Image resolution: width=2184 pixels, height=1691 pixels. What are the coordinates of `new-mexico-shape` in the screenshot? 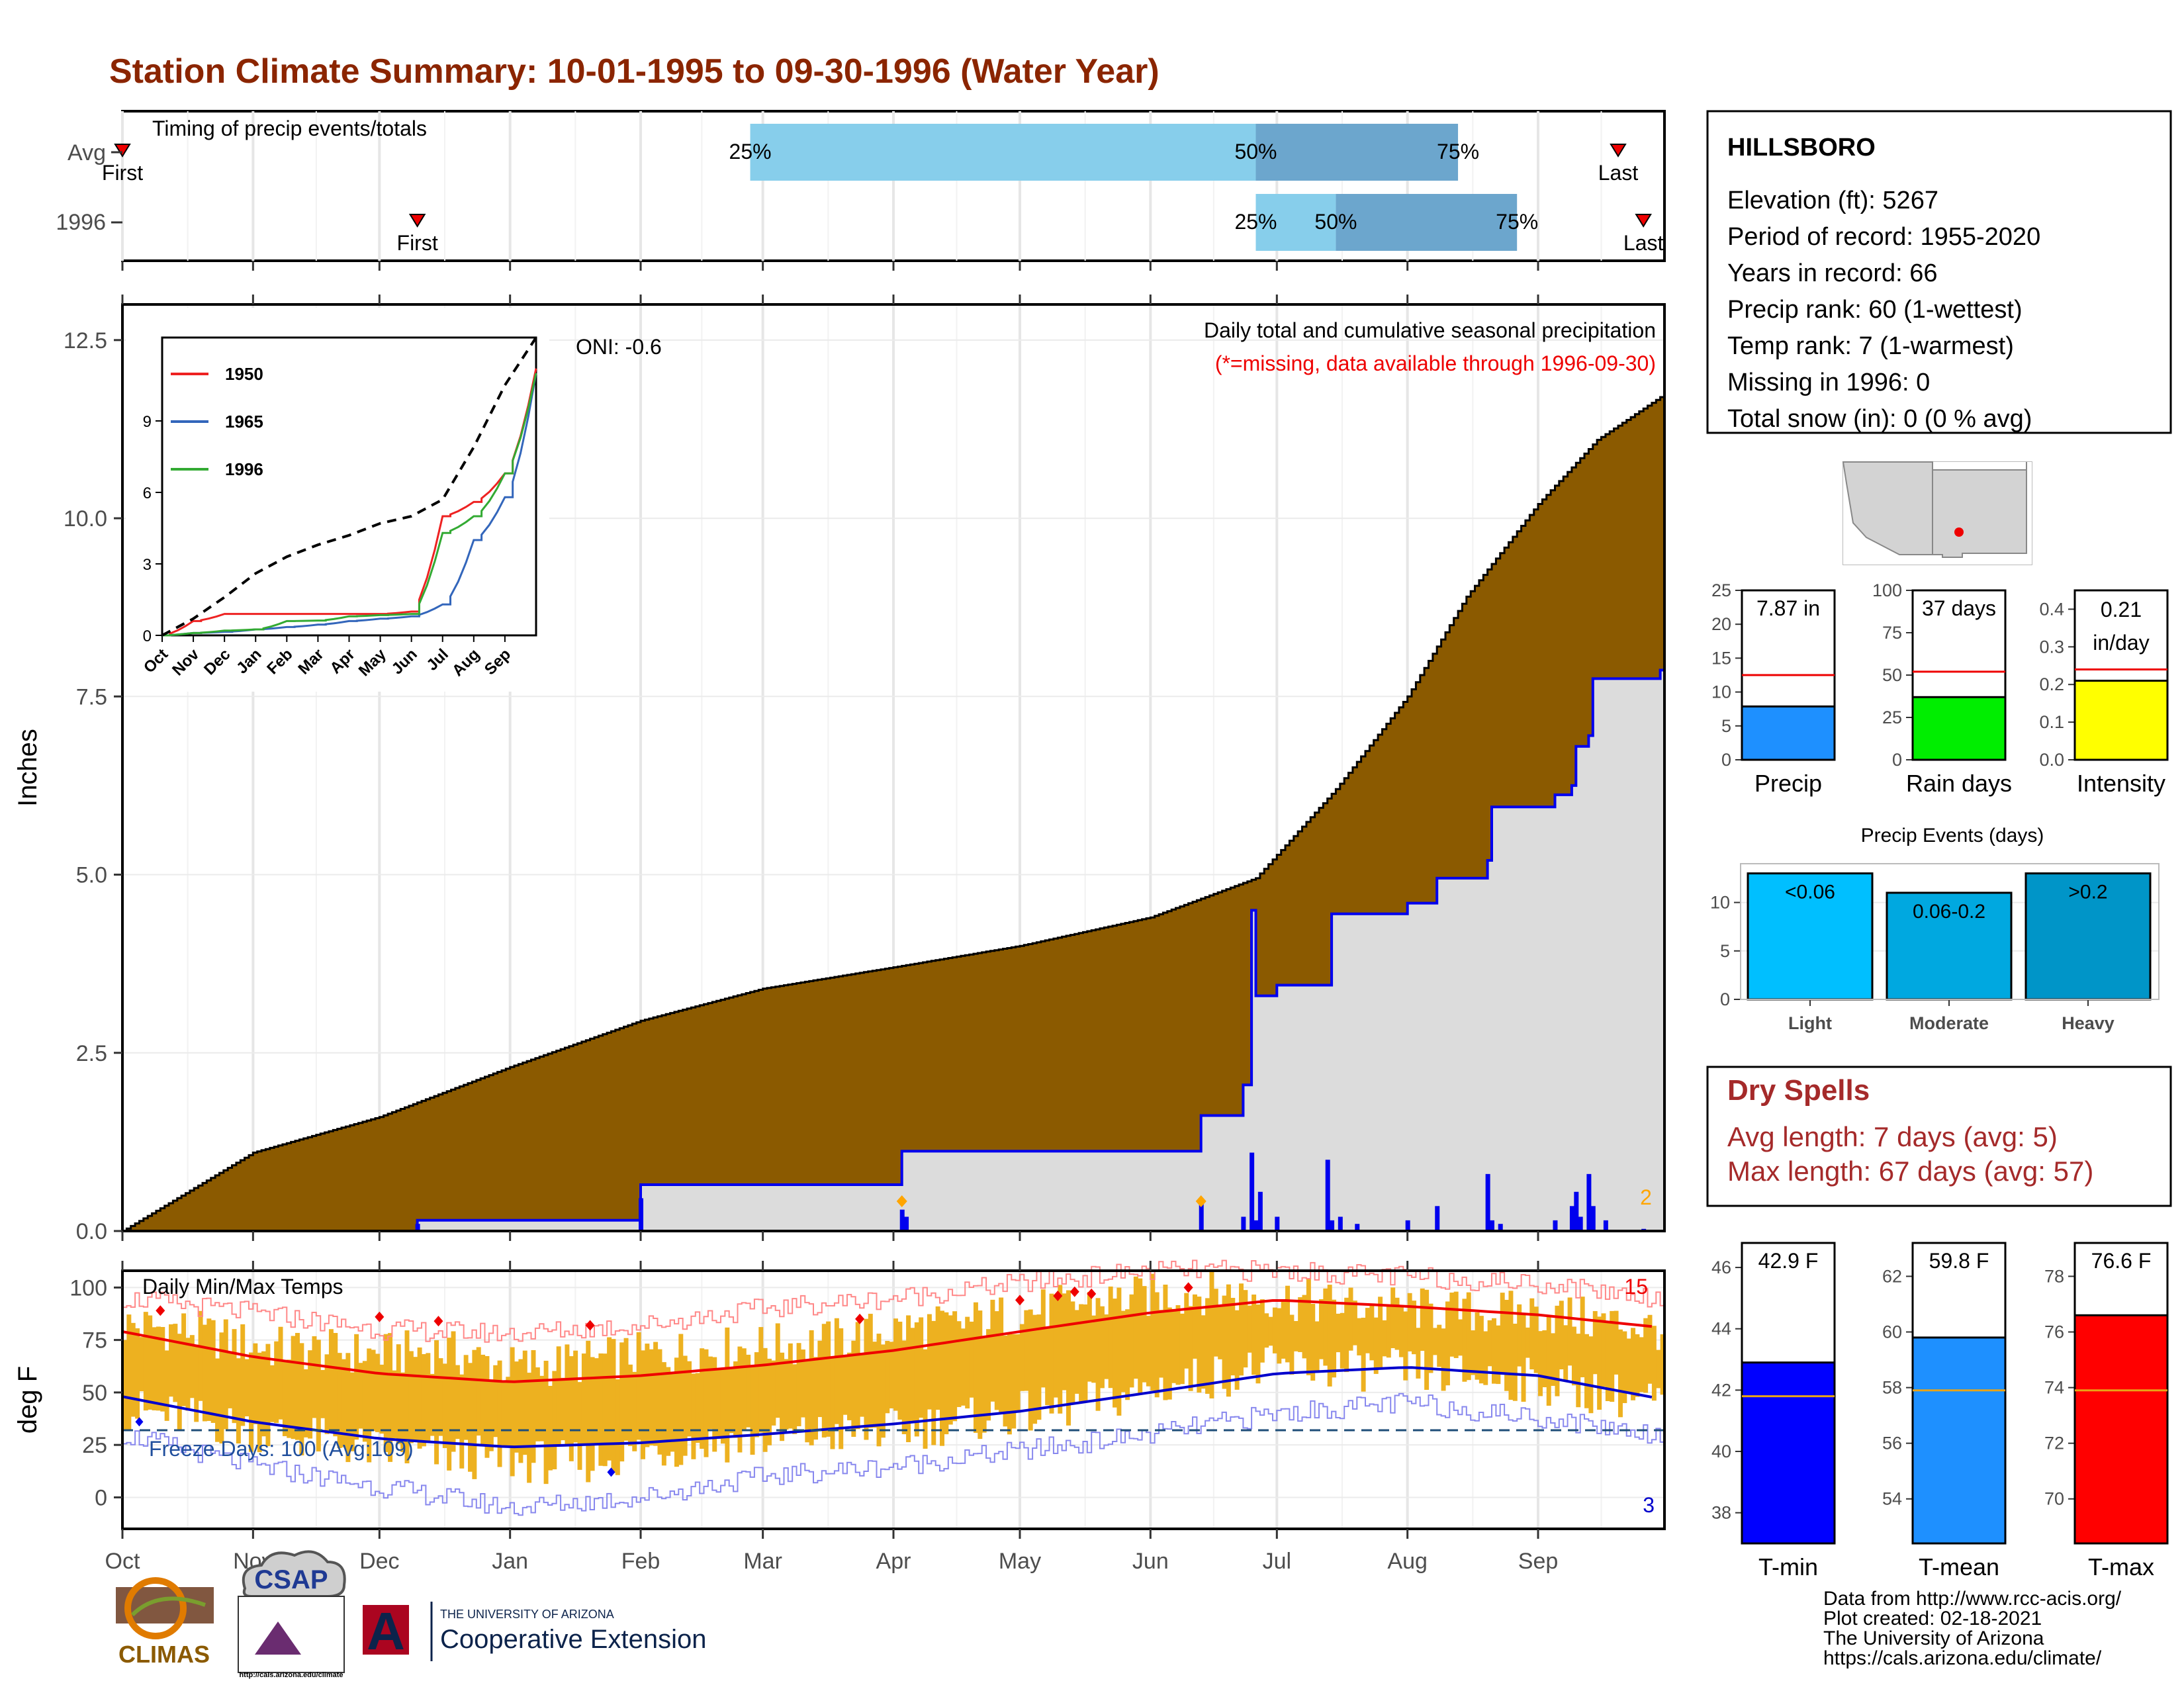 It's located at (1979, 513).